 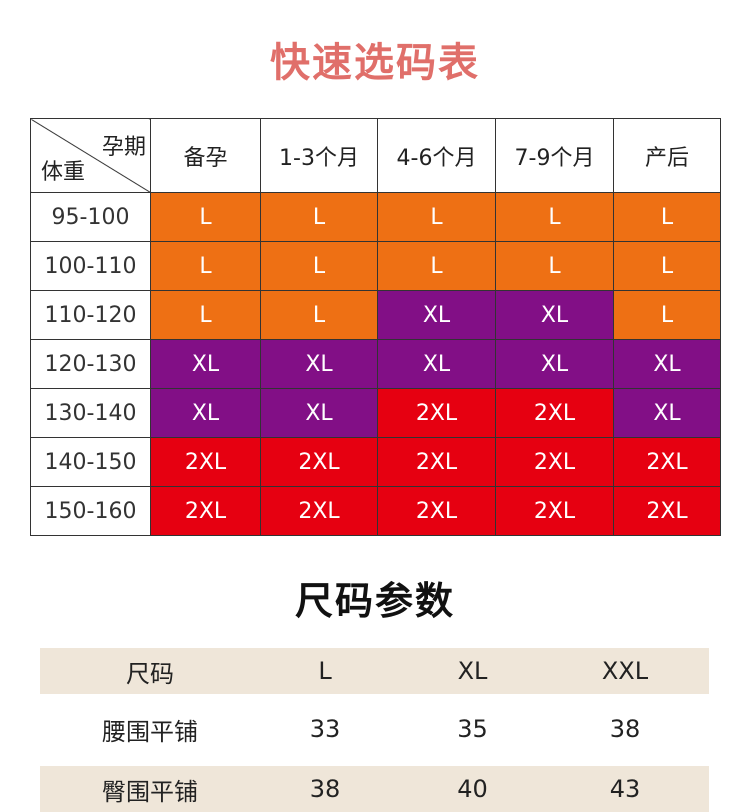 I want to click on weight-range-label: 130-140, so click(x=90, y=413).